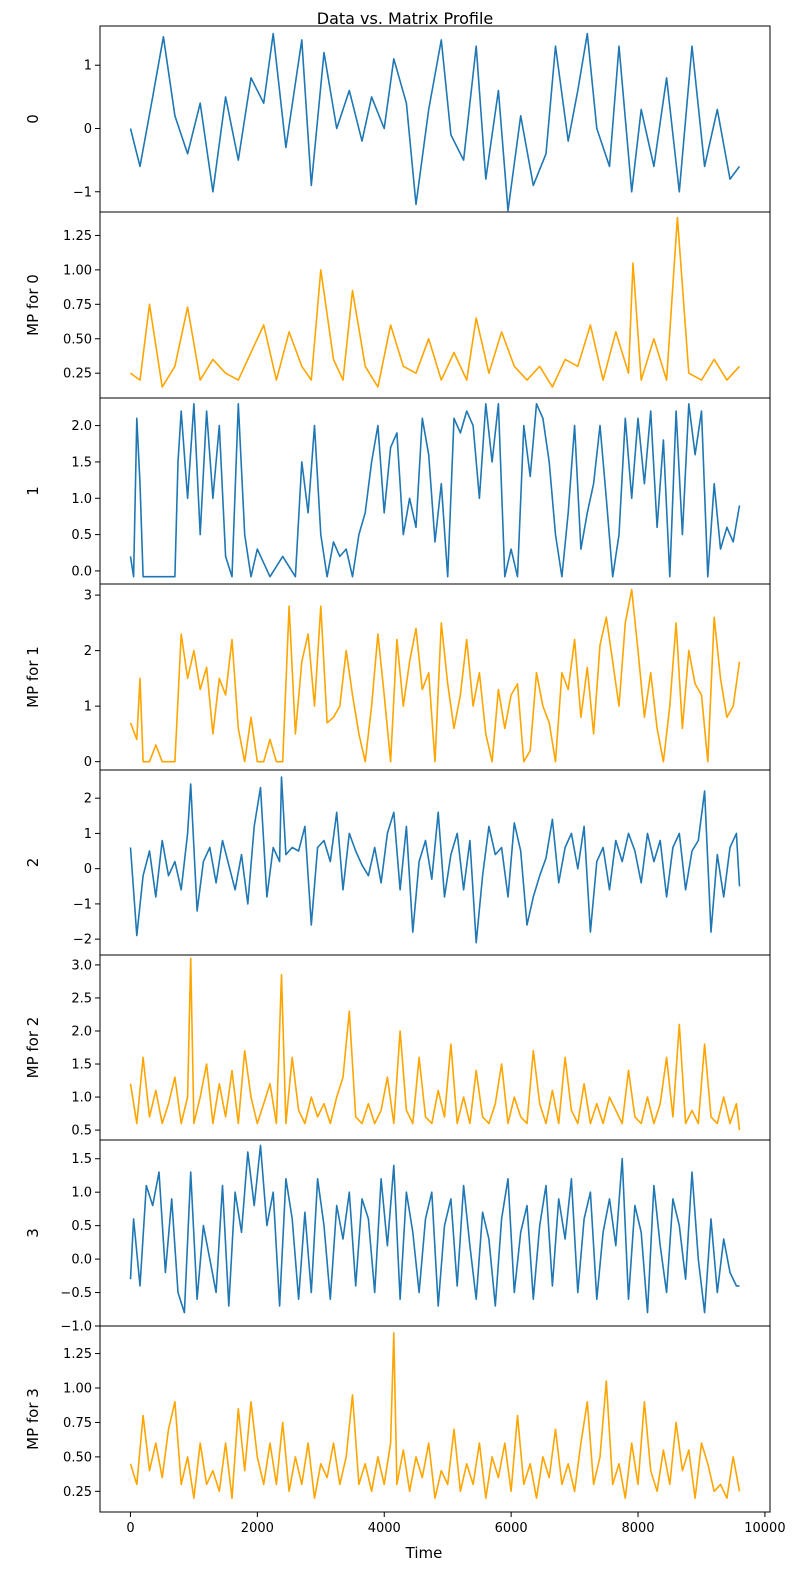  I want to click on y-tick-label: 2.5, so click(81, 998).